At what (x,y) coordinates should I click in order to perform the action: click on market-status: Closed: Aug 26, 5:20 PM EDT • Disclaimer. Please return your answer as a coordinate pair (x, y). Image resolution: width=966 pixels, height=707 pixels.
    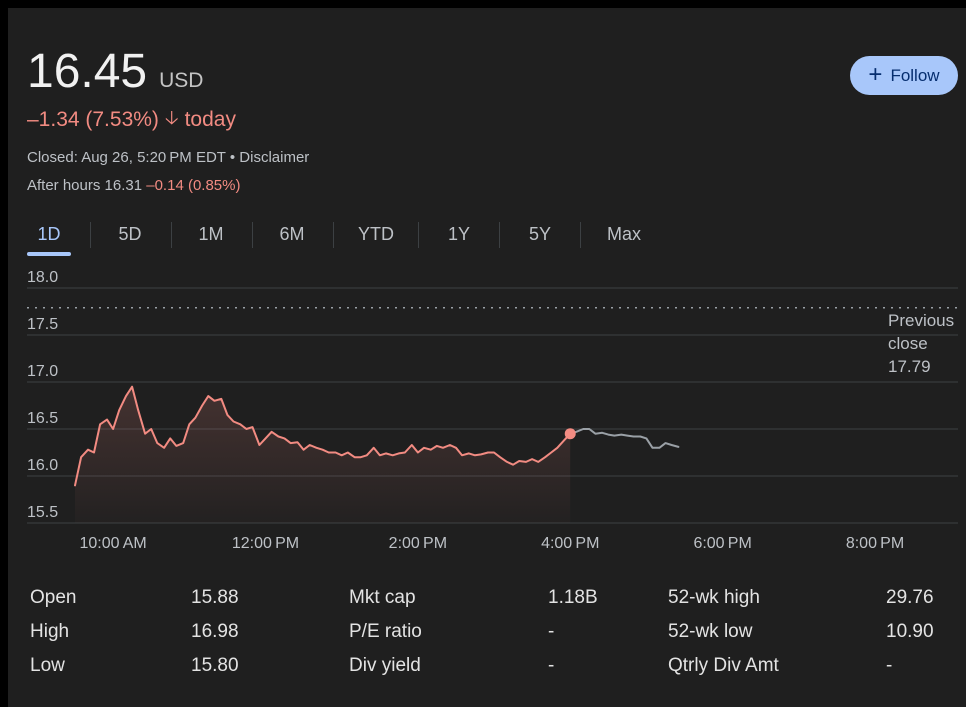
    Looking at the image, I should click on (168, 157).